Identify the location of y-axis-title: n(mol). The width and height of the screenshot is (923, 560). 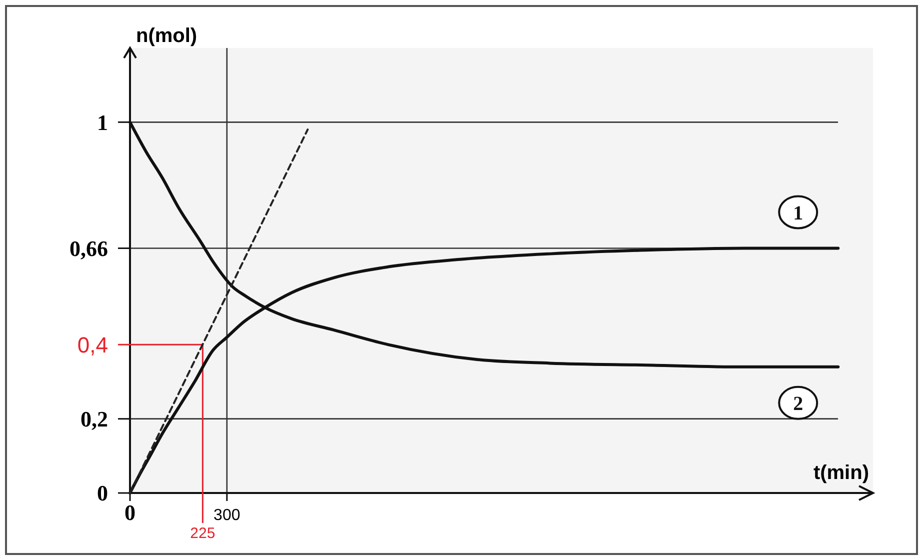
(167, 36).